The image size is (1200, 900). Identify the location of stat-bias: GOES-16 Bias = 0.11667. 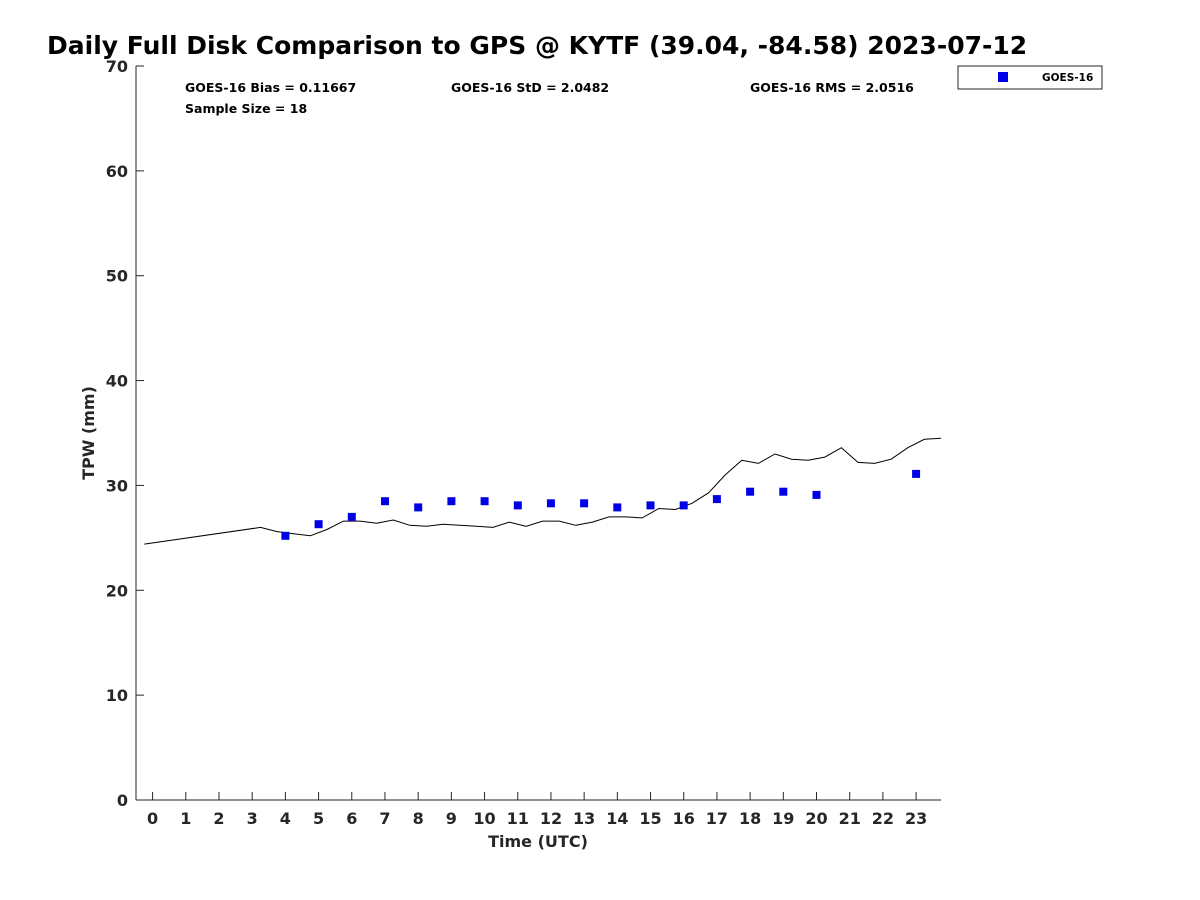
(270, 87).